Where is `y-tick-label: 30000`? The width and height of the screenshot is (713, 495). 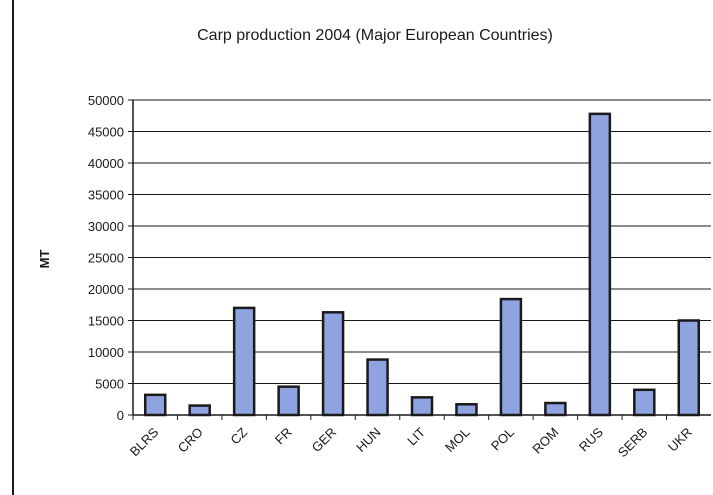
y-tick-label: 30000 is located at coordinates (106, 226).